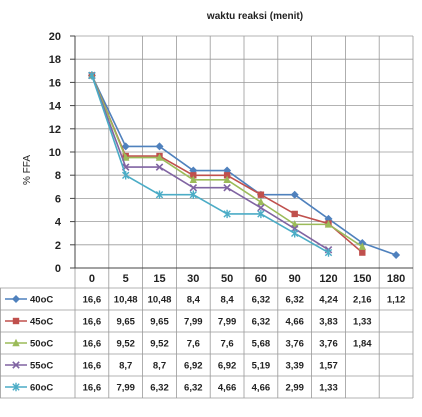  Describe the element at coordinates (92, 279) in the screenshot. I see `x-tick-label: 0` at that location.